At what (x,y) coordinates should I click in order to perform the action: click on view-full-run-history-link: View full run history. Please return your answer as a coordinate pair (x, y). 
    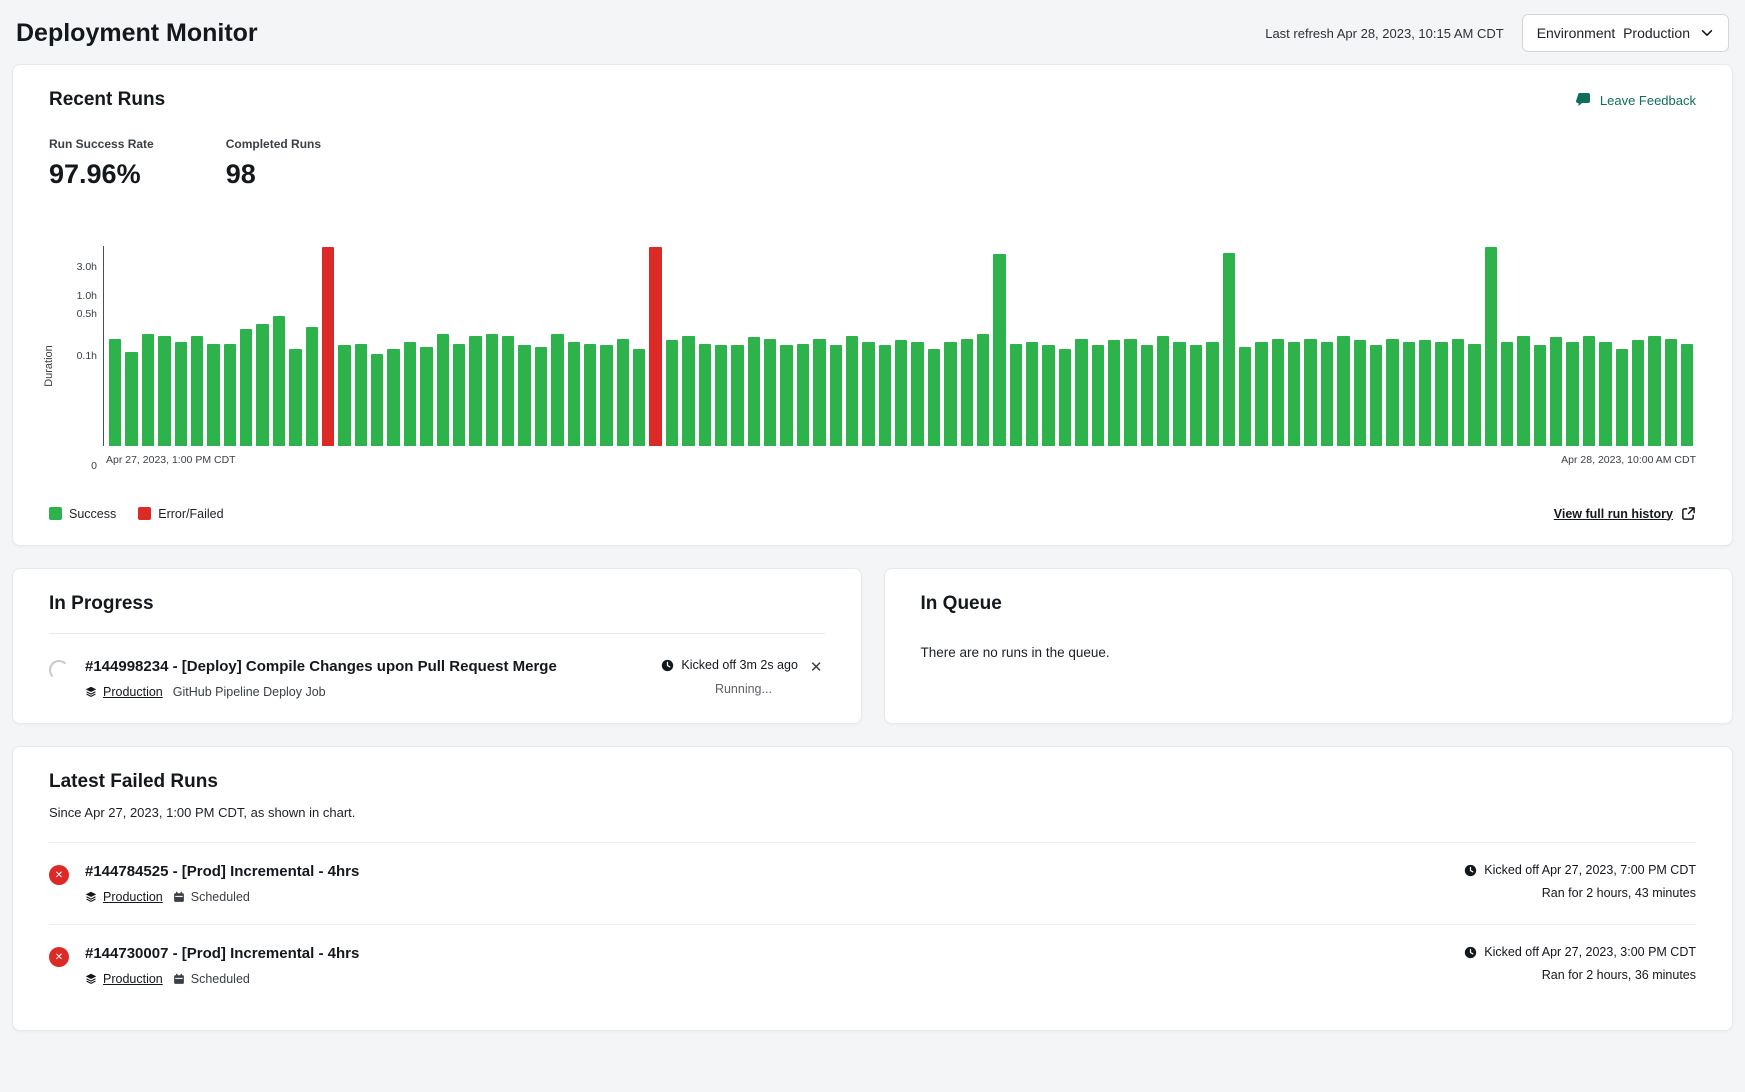
    Looking at the image, I should click on (1625, 513).